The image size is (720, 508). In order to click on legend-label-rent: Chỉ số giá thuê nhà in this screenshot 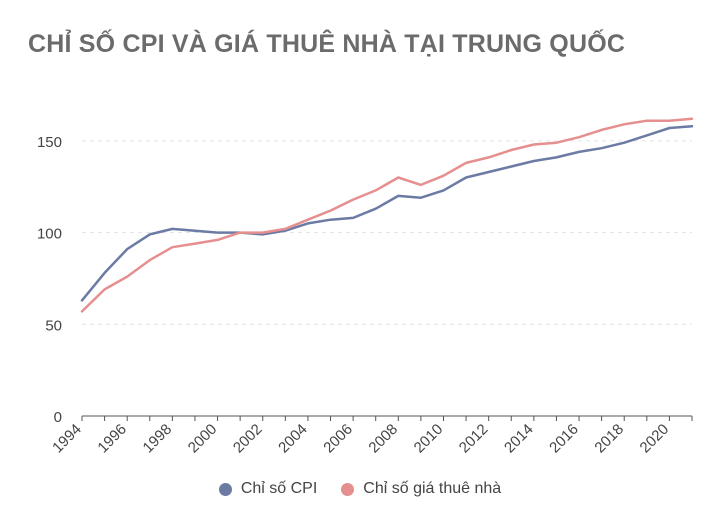, I will do `click(432, 488)`.